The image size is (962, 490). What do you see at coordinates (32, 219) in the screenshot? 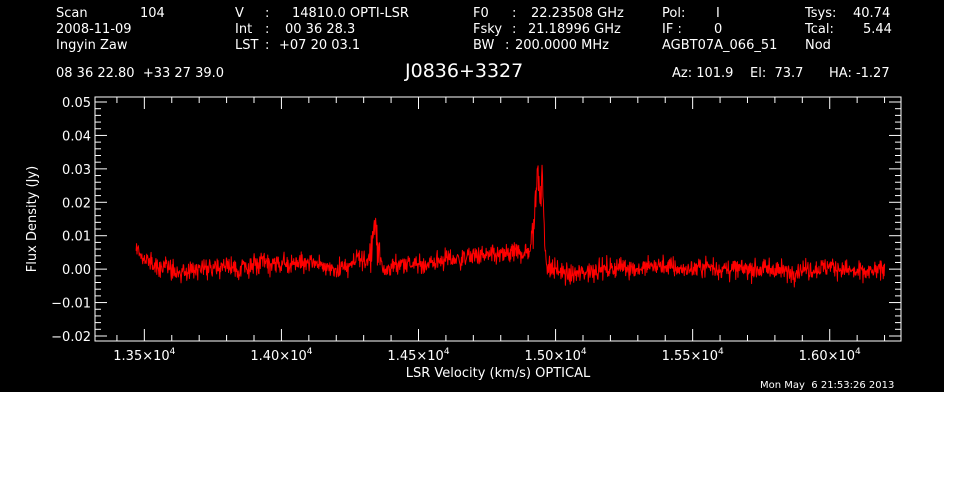
I see `y-axis-label: Flux Density (Jy)` at bounding box center [32, 219].